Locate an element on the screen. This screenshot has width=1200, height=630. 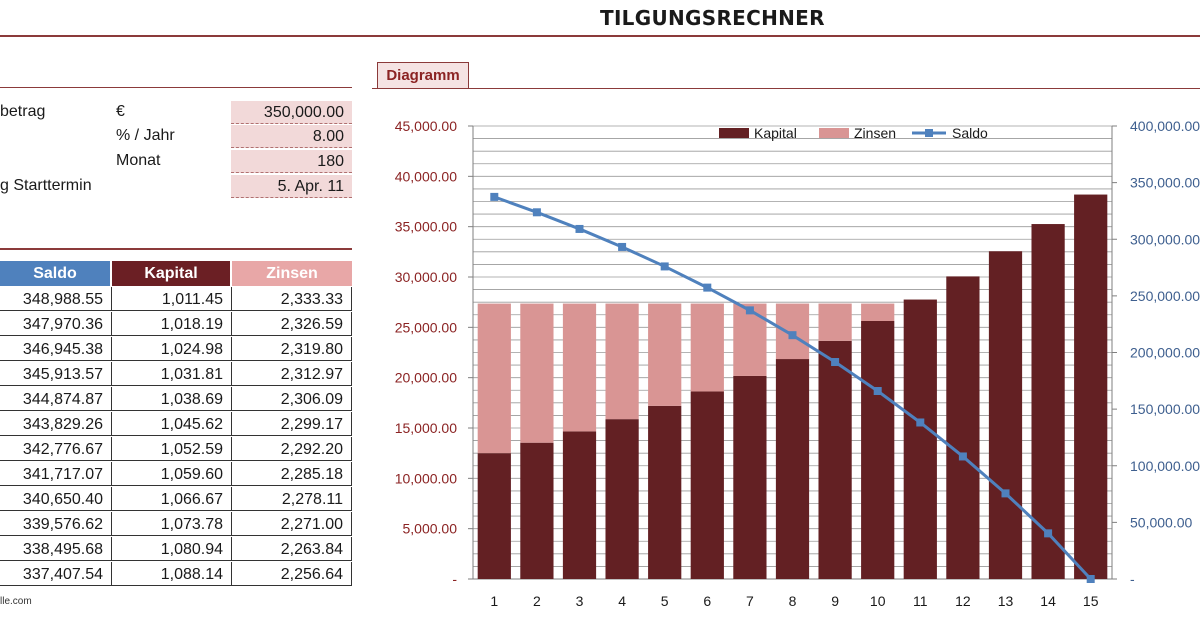
y-tick-label-left: 15,000.00 is located at coordinates (426, 428).